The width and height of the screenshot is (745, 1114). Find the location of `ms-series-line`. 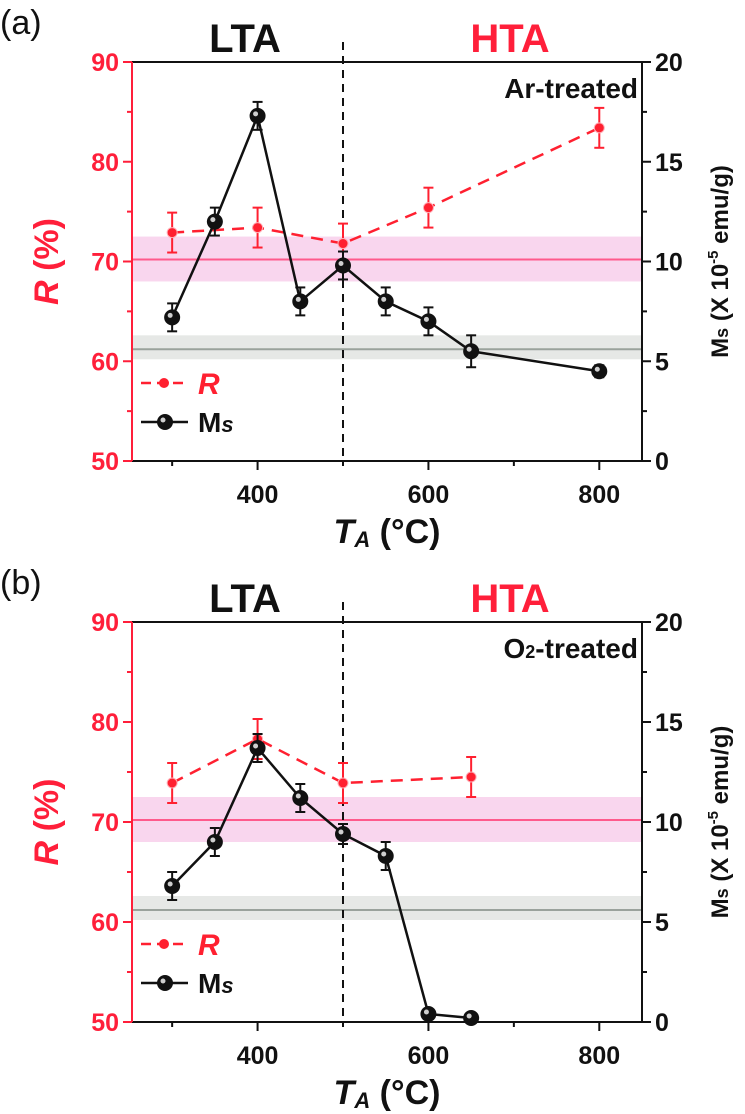

ms-series-line is located at coordinates (321, 882).